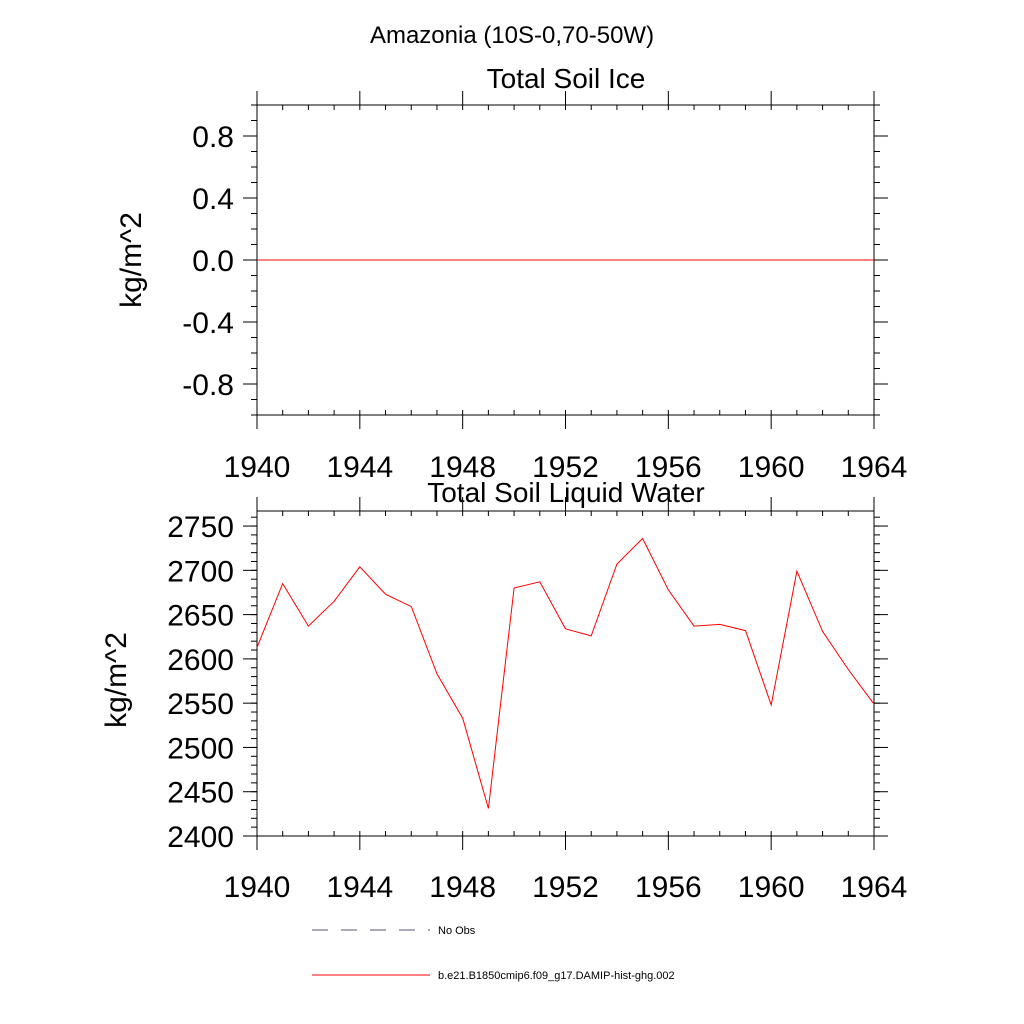 Image resolution: width=1024 pixels, height=1024 pixels. I want to click on y-tick-label: -0.8, so click(208, 385).